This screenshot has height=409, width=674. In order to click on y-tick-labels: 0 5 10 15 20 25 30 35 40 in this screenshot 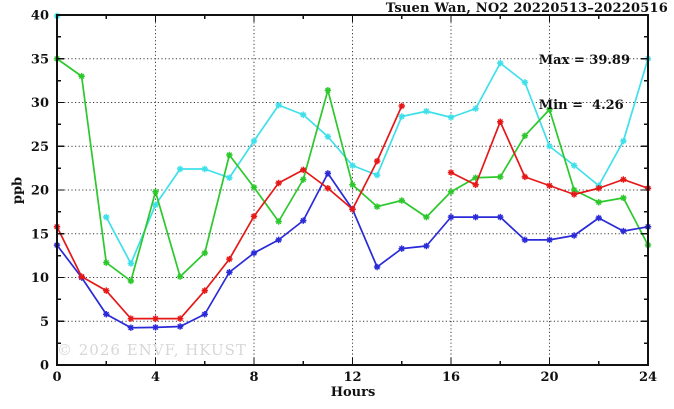, I will do `click(40, 191)`.